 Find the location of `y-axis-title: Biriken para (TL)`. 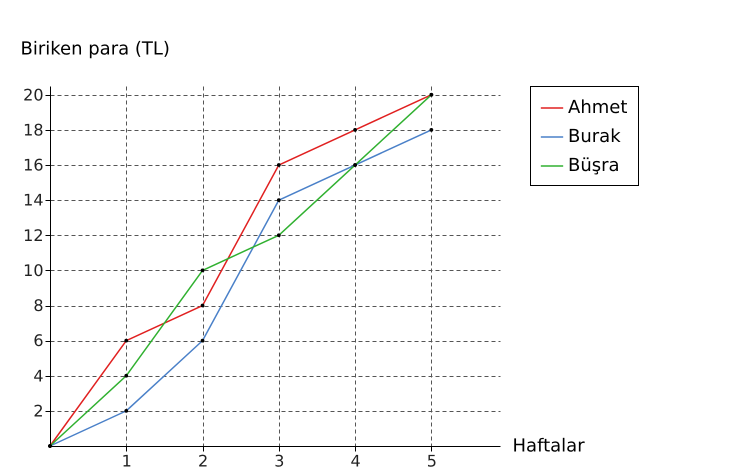

y-axis-title: Biriken para (TL) is located at coordinates (95, 49).